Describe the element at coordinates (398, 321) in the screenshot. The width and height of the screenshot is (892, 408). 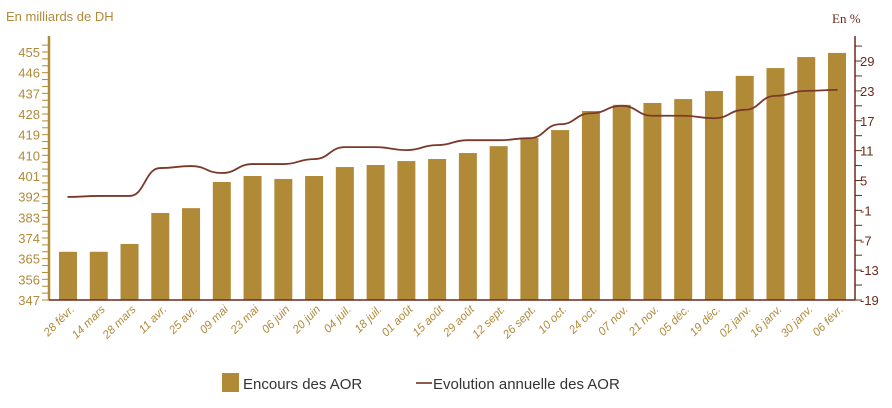
I see `x-tick-label: 01 août` at that location.